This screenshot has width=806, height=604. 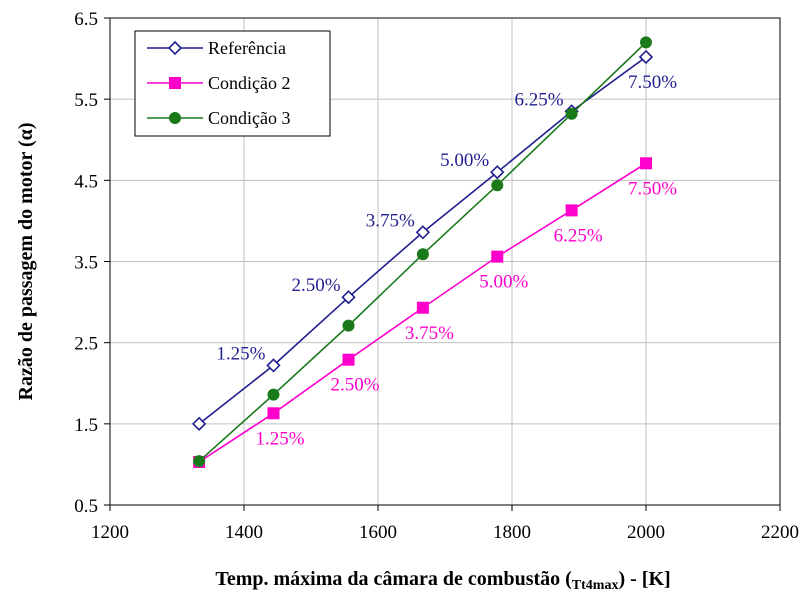 I want to click on legend-item-condicao-3: Condição 3, so click(x=219, y=118).